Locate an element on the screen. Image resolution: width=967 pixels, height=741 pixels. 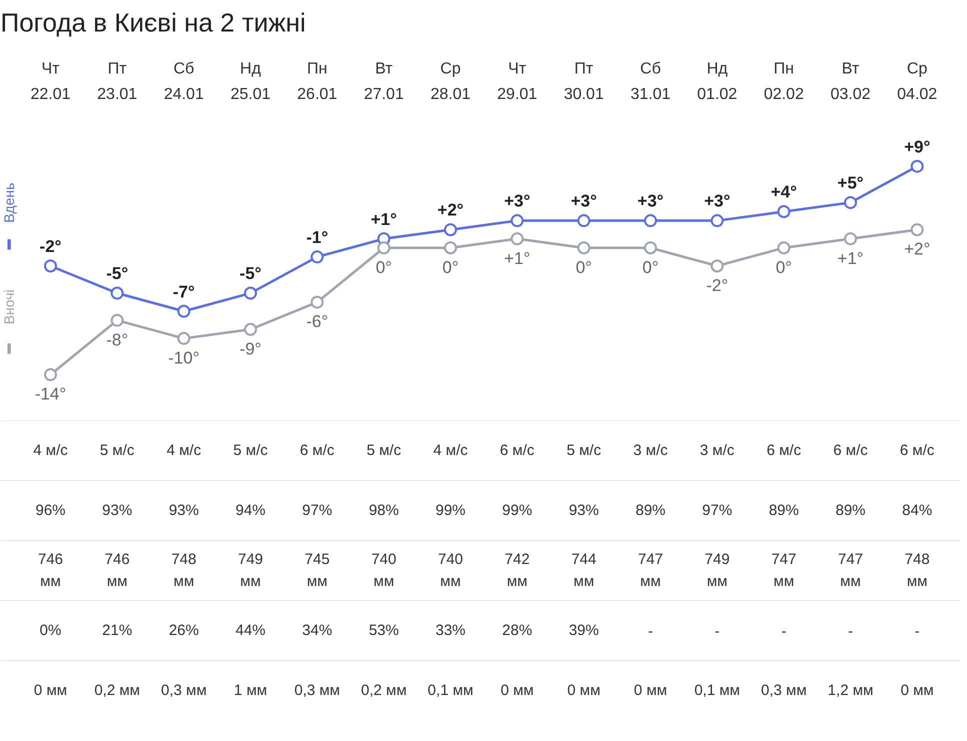
text: 0% is located at coordinates (51, 630).